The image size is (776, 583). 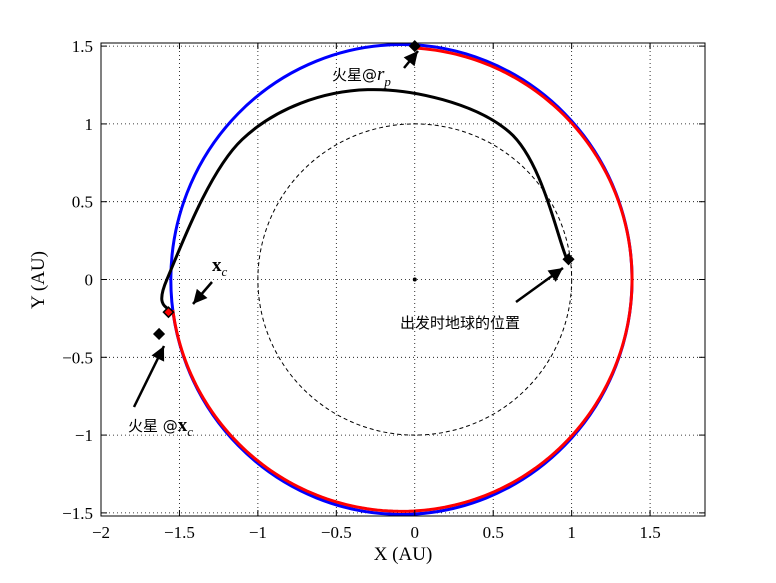 I want to click on annotation-mars-xc-x: x, so click(x=183, y=425).